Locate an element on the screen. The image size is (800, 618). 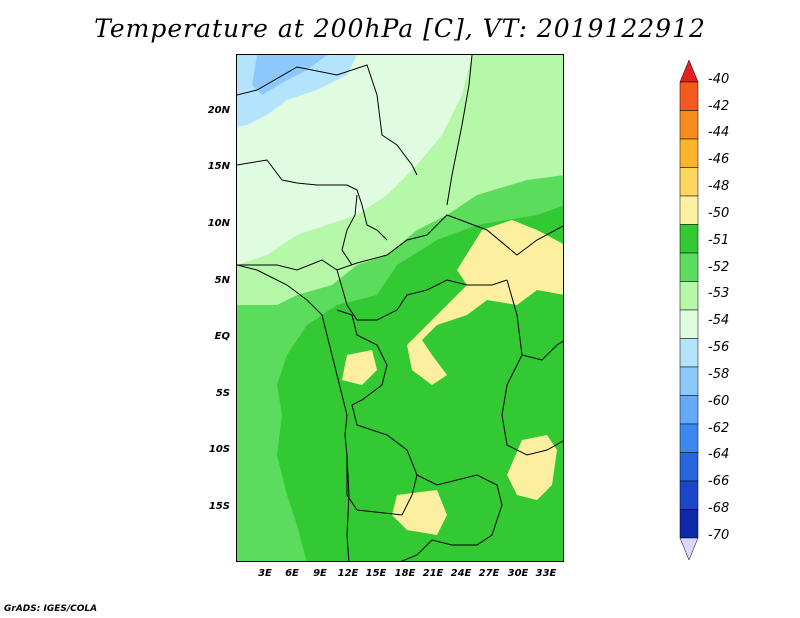
region-minus51-south is located at coordinates (419, 512).